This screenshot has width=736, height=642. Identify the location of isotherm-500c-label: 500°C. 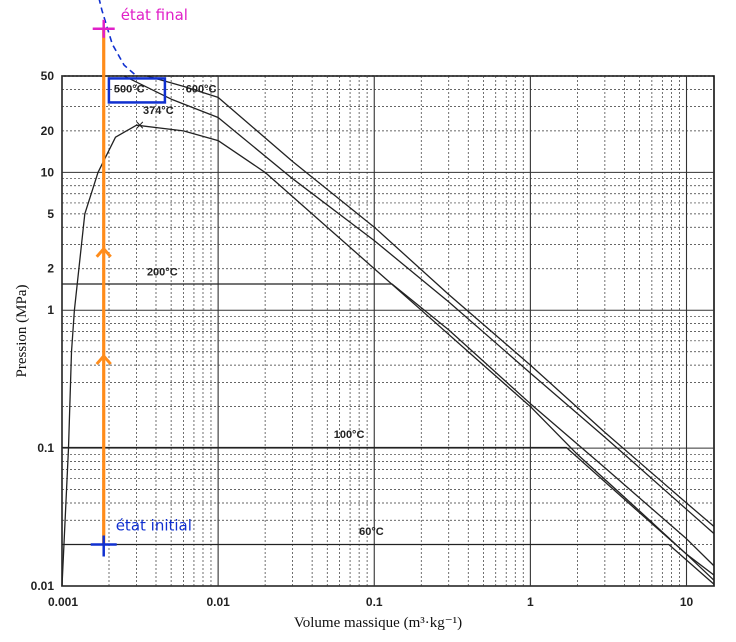
(129, 89).